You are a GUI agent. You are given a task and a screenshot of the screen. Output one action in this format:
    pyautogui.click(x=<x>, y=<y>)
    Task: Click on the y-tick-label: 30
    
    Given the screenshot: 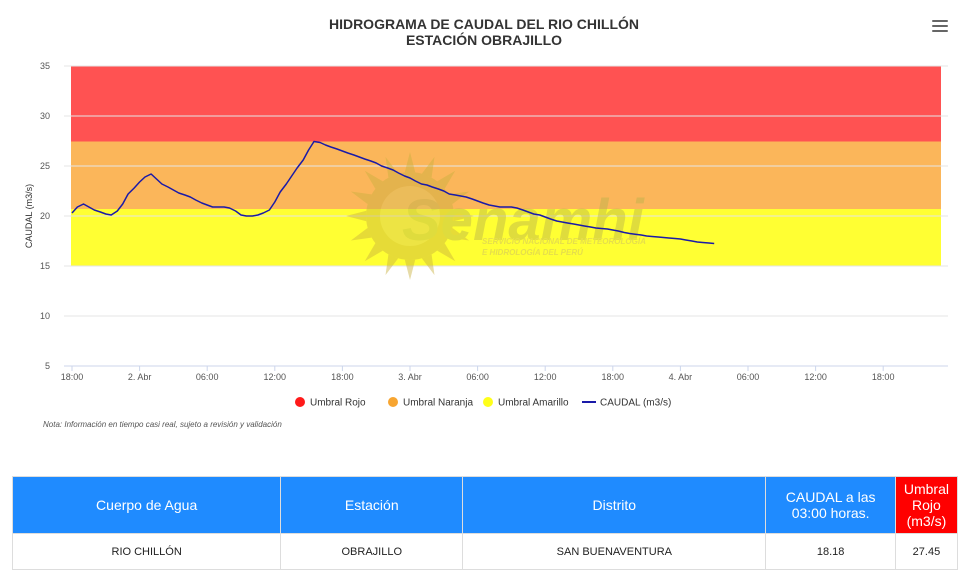 What is the action you would take?
    pyautogui.click(x=45, y=116)
    